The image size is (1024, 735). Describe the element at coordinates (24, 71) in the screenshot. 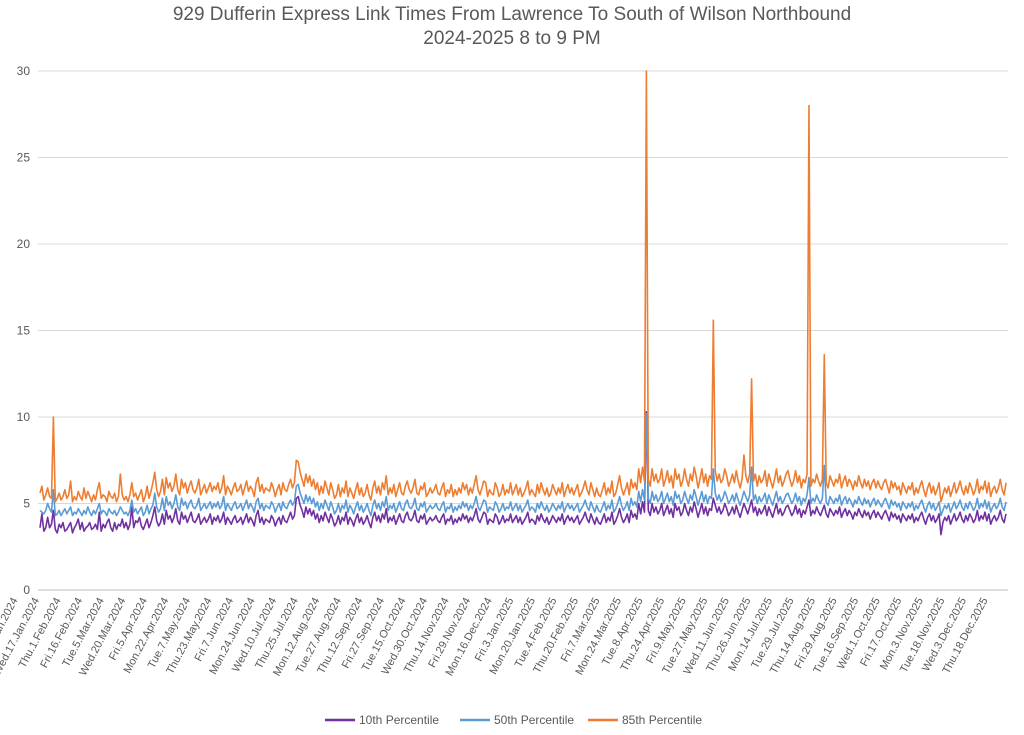

I see `y-tick-label: 30` at that location.